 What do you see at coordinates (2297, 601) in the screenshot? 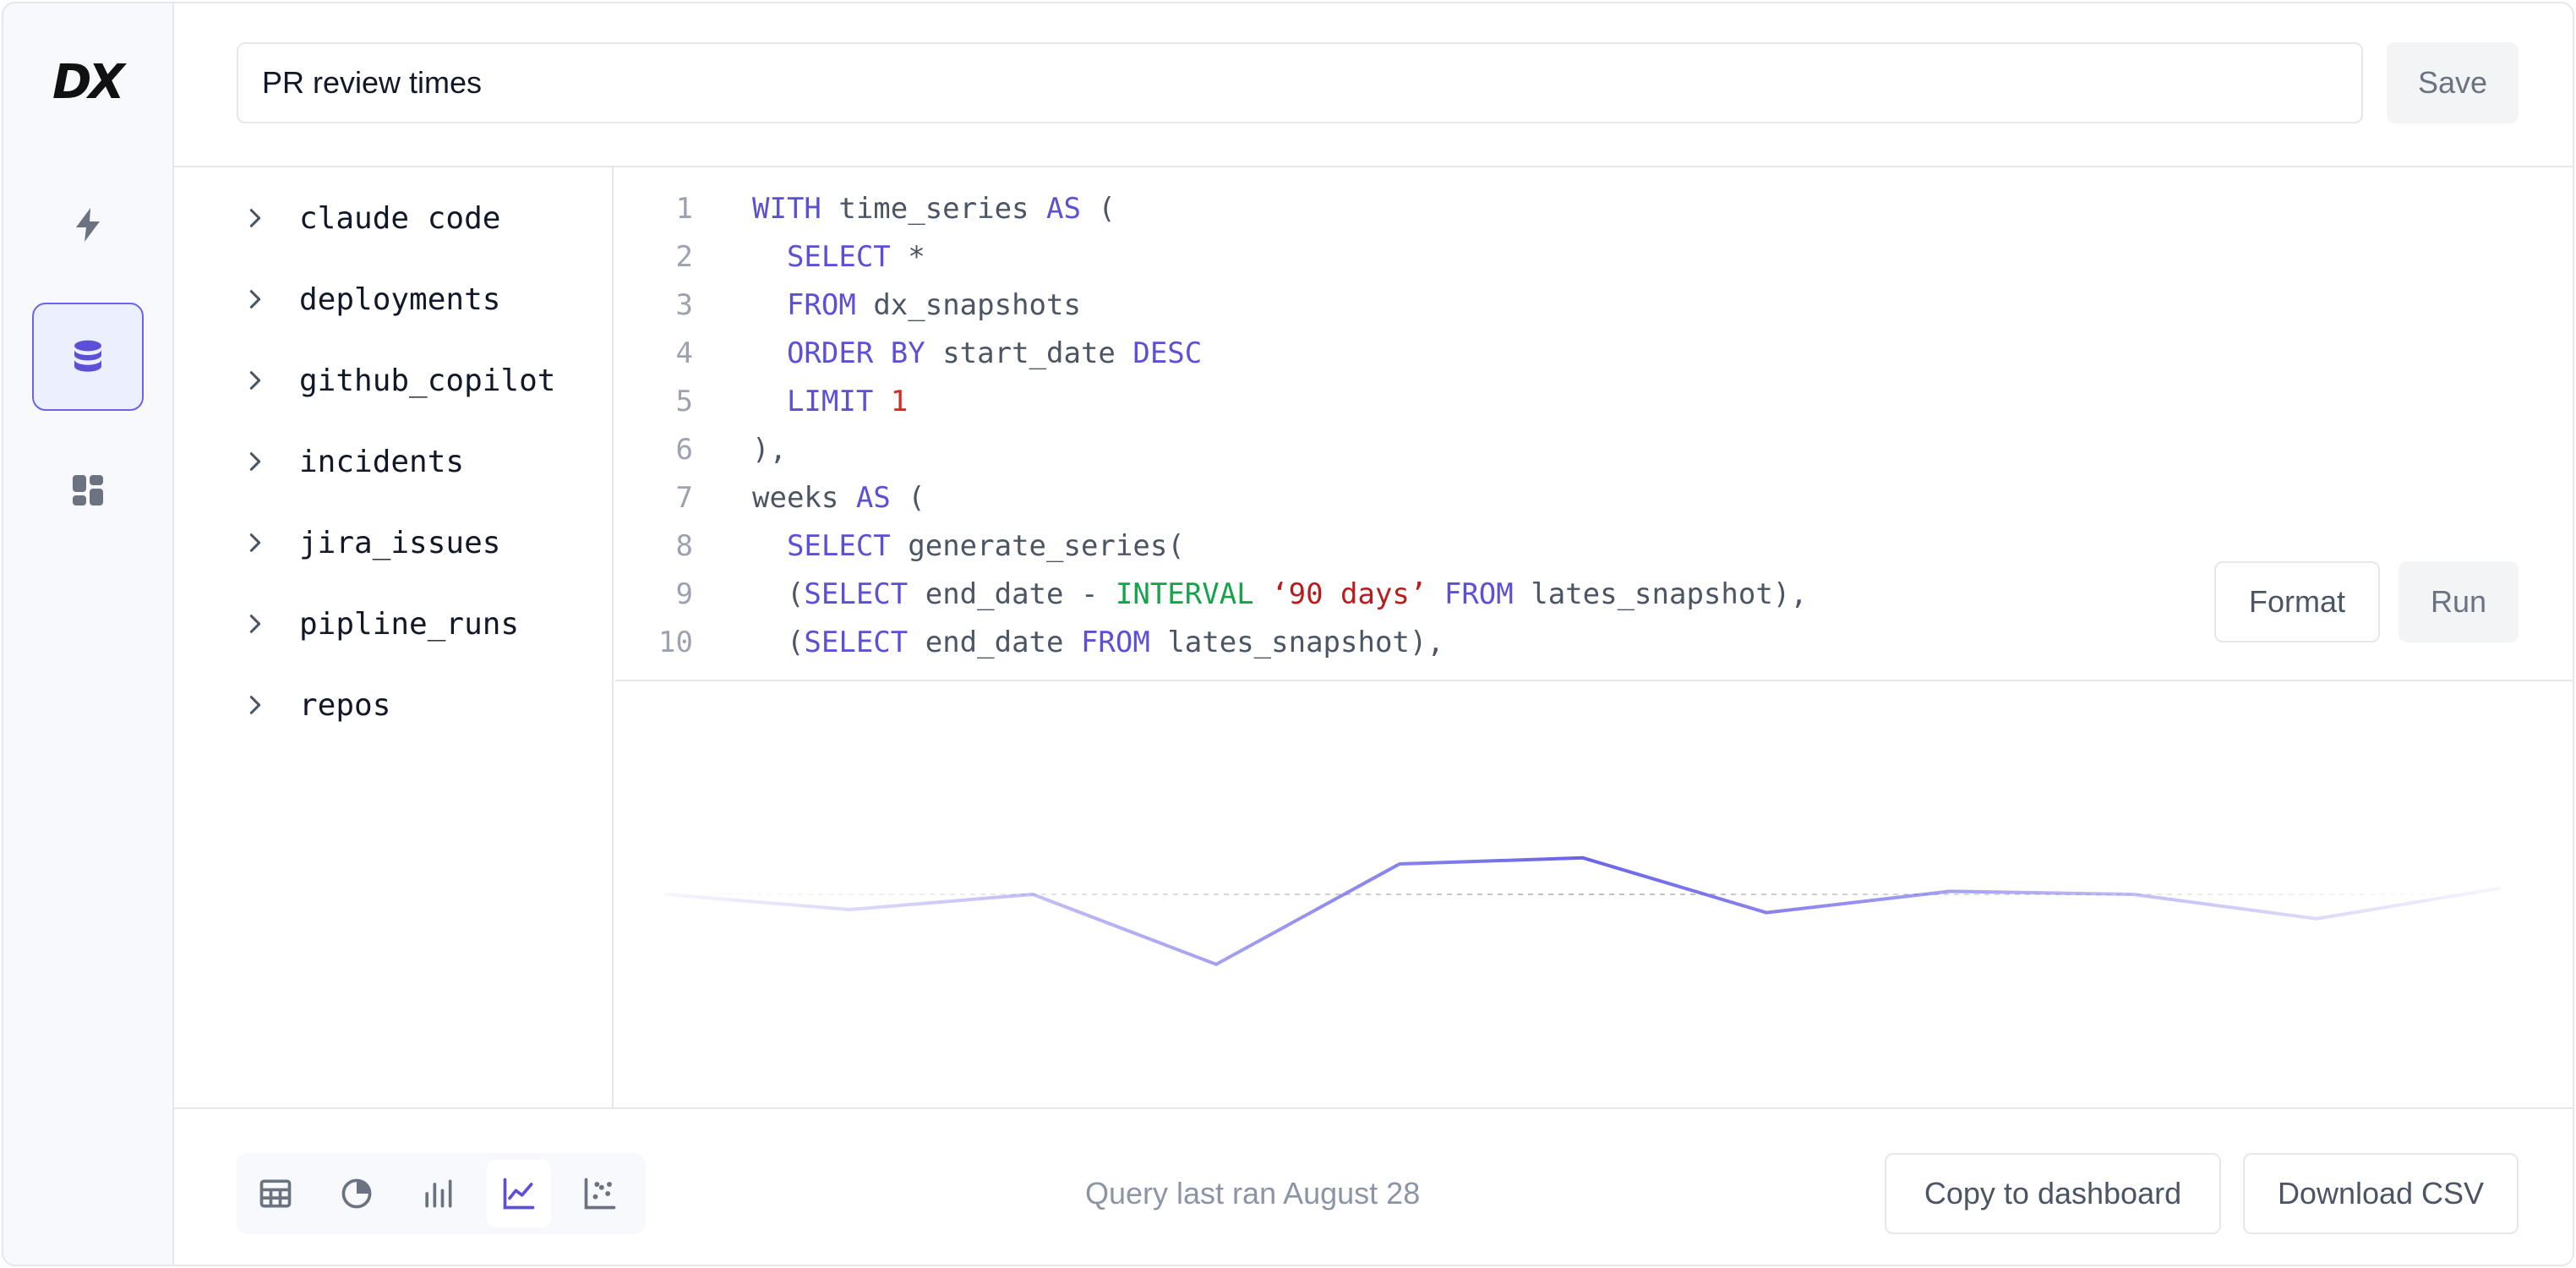
I see `format-button: Format` at bounding box center [2297, 601].